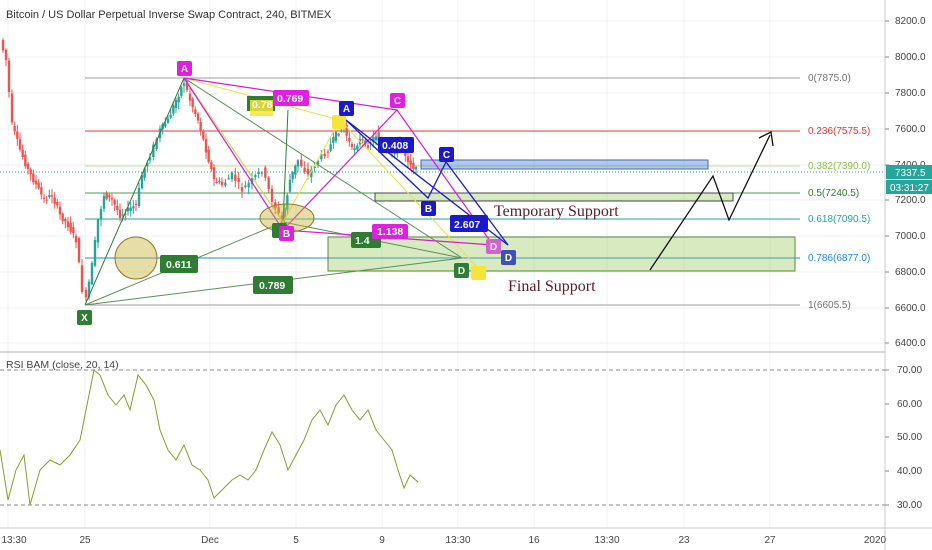 The width and height of the screenshot is (932, 550). Describe the element at coordinates (829, 78) in the screenshot. I see `fib-label-0: 0(7875.0)` at that location.